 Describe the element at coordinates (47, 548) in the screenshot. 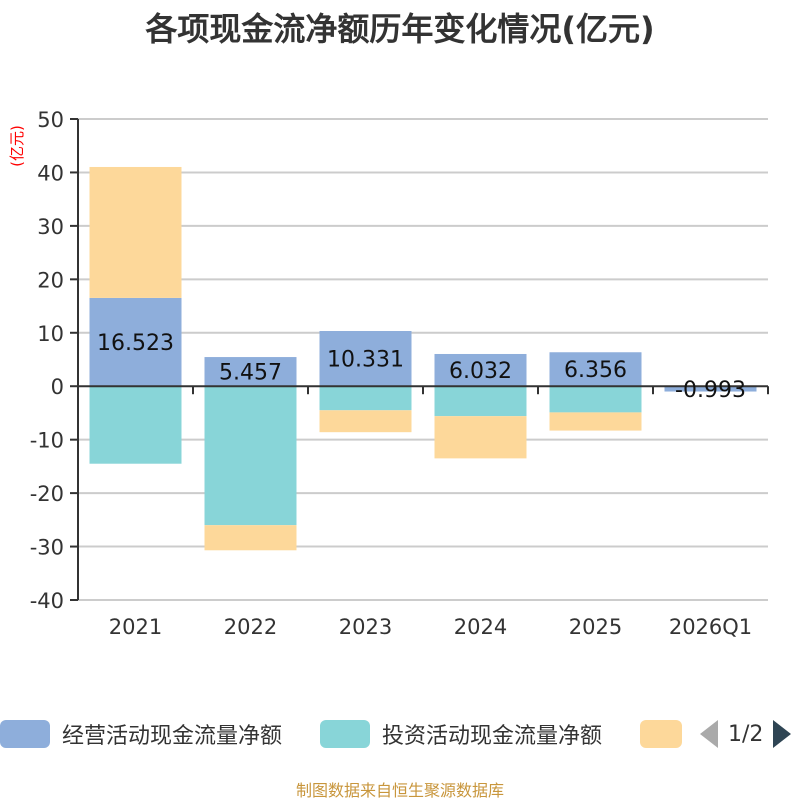

I see `y-tick-label: -30` at that location.